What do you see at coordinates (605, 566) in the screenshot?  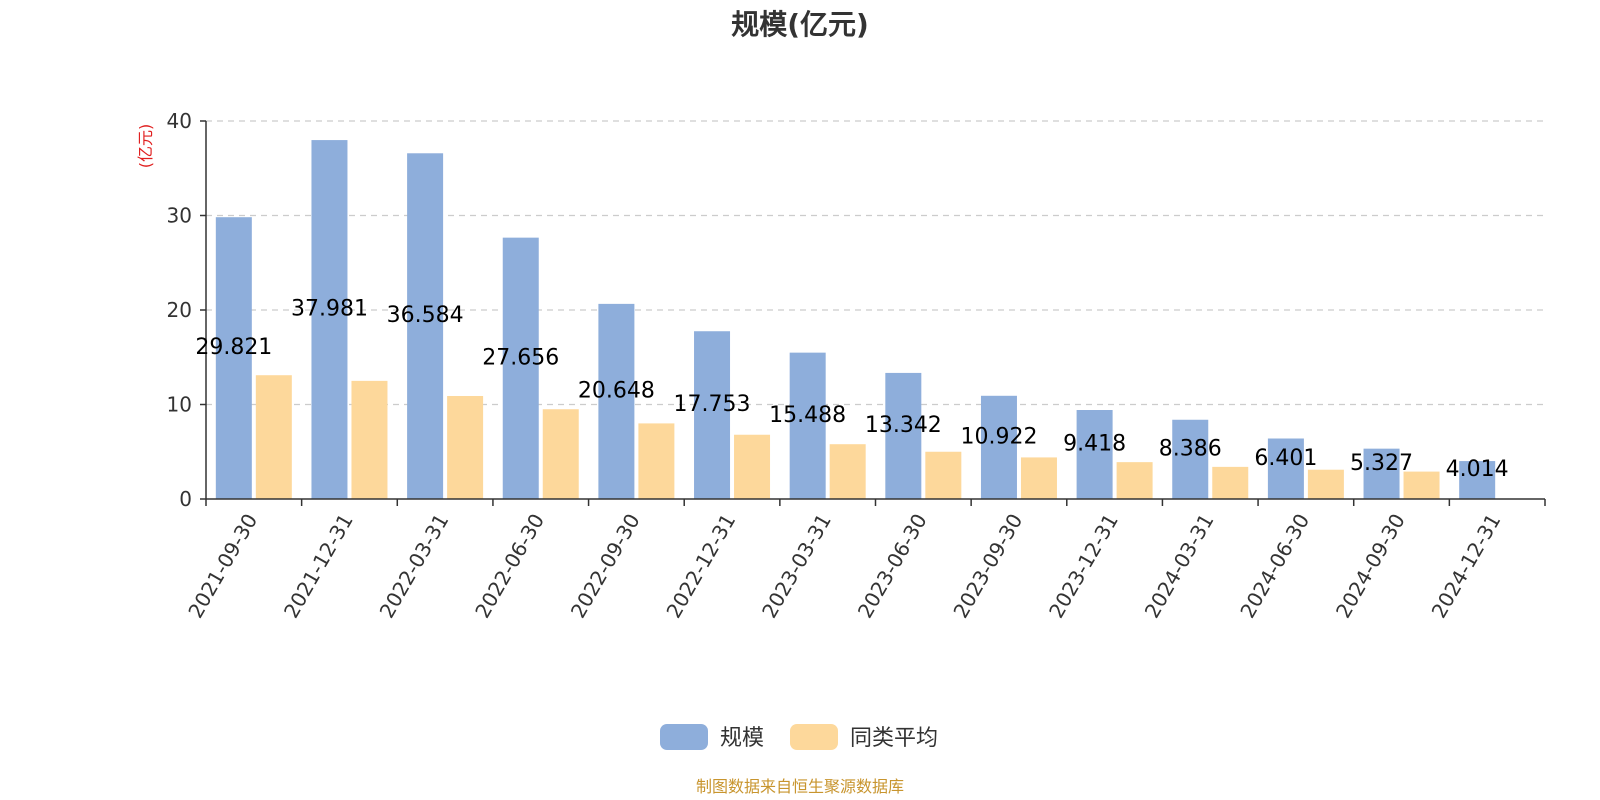 I see `x-tick-label: 2022-09-30` at bounding box center [605, 566].